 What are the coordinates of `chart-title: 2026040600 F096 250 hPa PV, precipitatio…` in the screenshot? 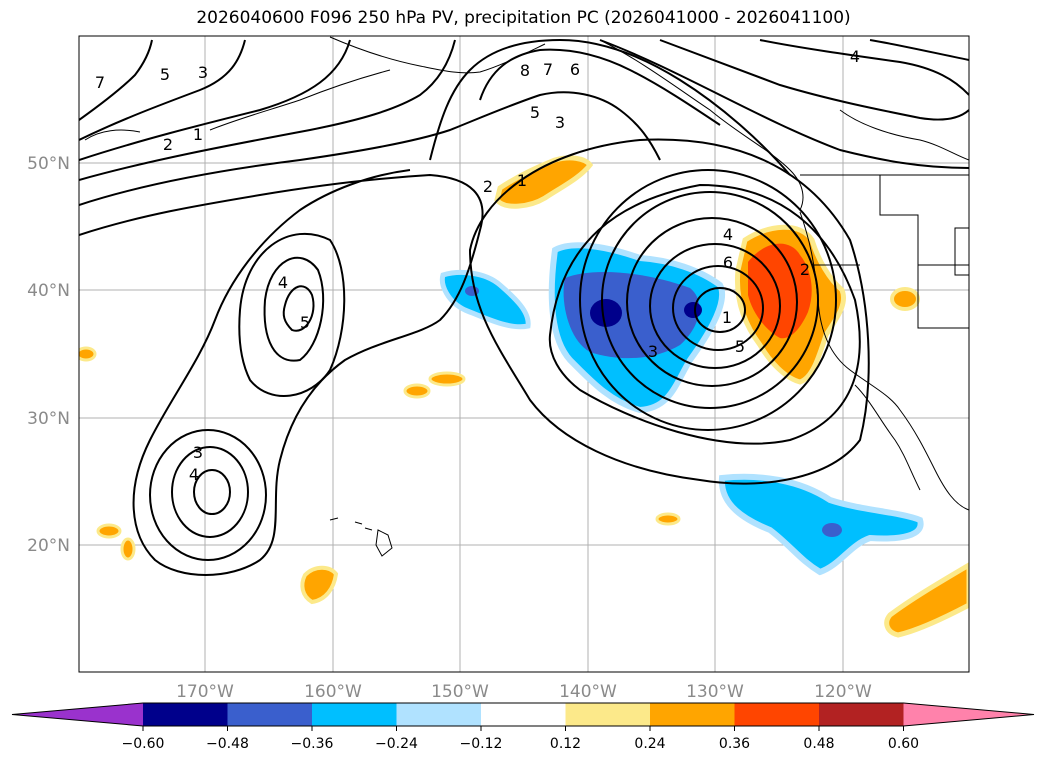 It's located at (523, 18).